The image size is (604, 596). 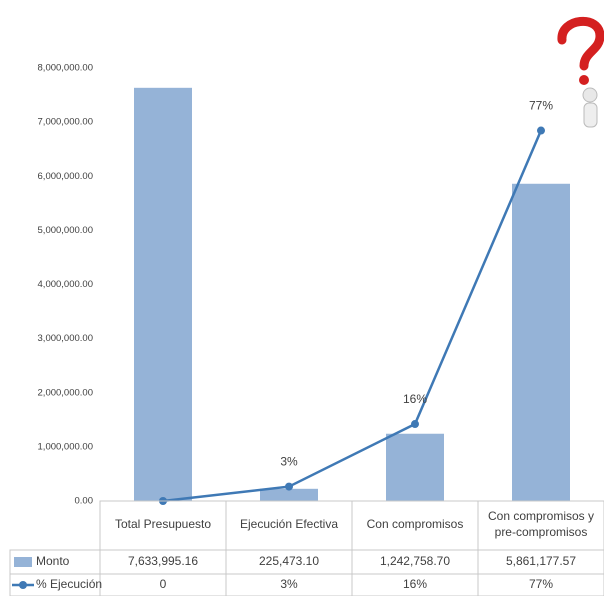 What do you see at coordinates (65, 122) in the screenshot?
I see `y-tick-label: 7,000,000.00` at bounding box center [65, 122].